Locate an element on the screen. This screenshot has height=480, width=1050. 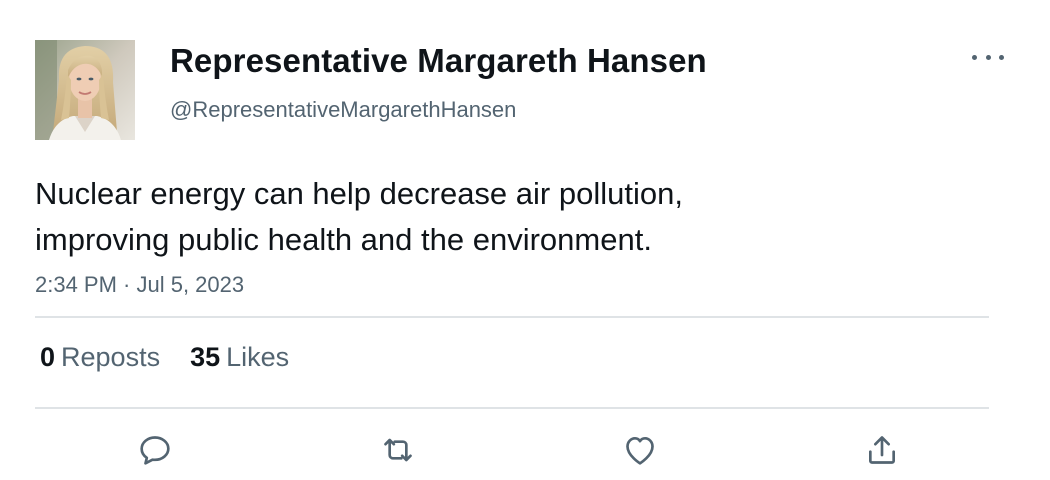
avatar is located at coordinates (85, 90).